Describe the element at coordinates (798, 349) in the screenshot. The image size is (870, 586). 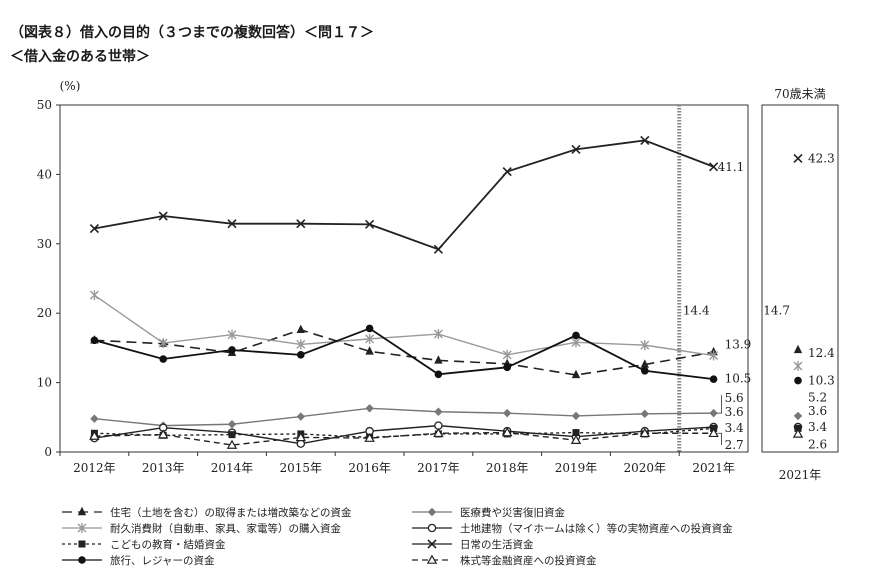
I see `inset-point-housing` at that location.